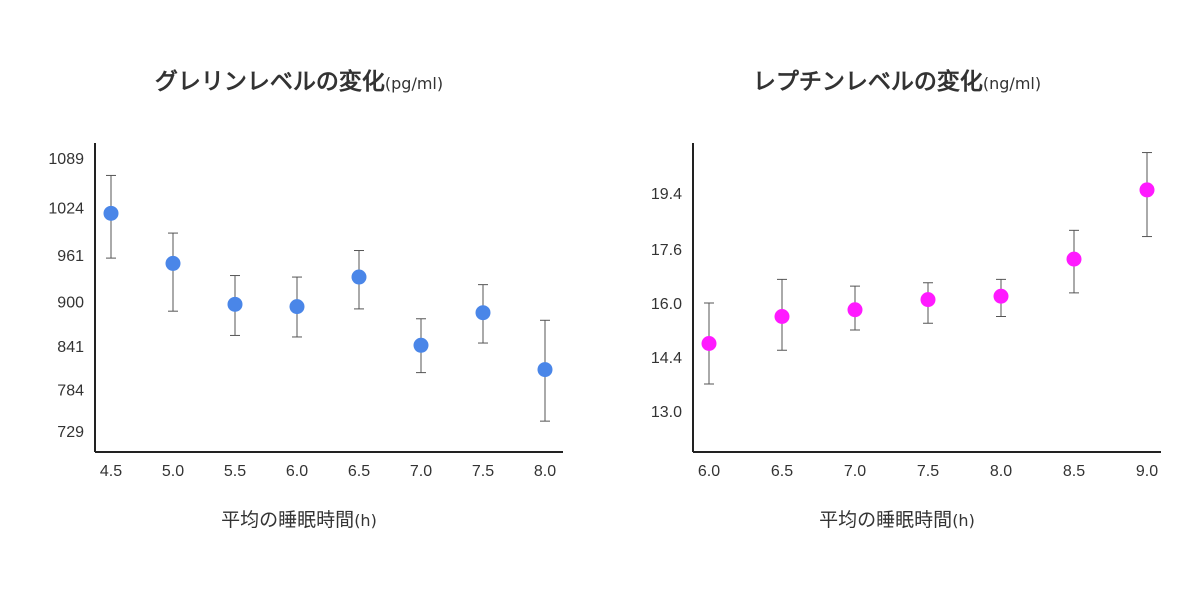 This screenshot has width=1196, height=590. I want to click on ghrelin-x-axis-label: 平均の睡眠時間(h), so click(299, 518).